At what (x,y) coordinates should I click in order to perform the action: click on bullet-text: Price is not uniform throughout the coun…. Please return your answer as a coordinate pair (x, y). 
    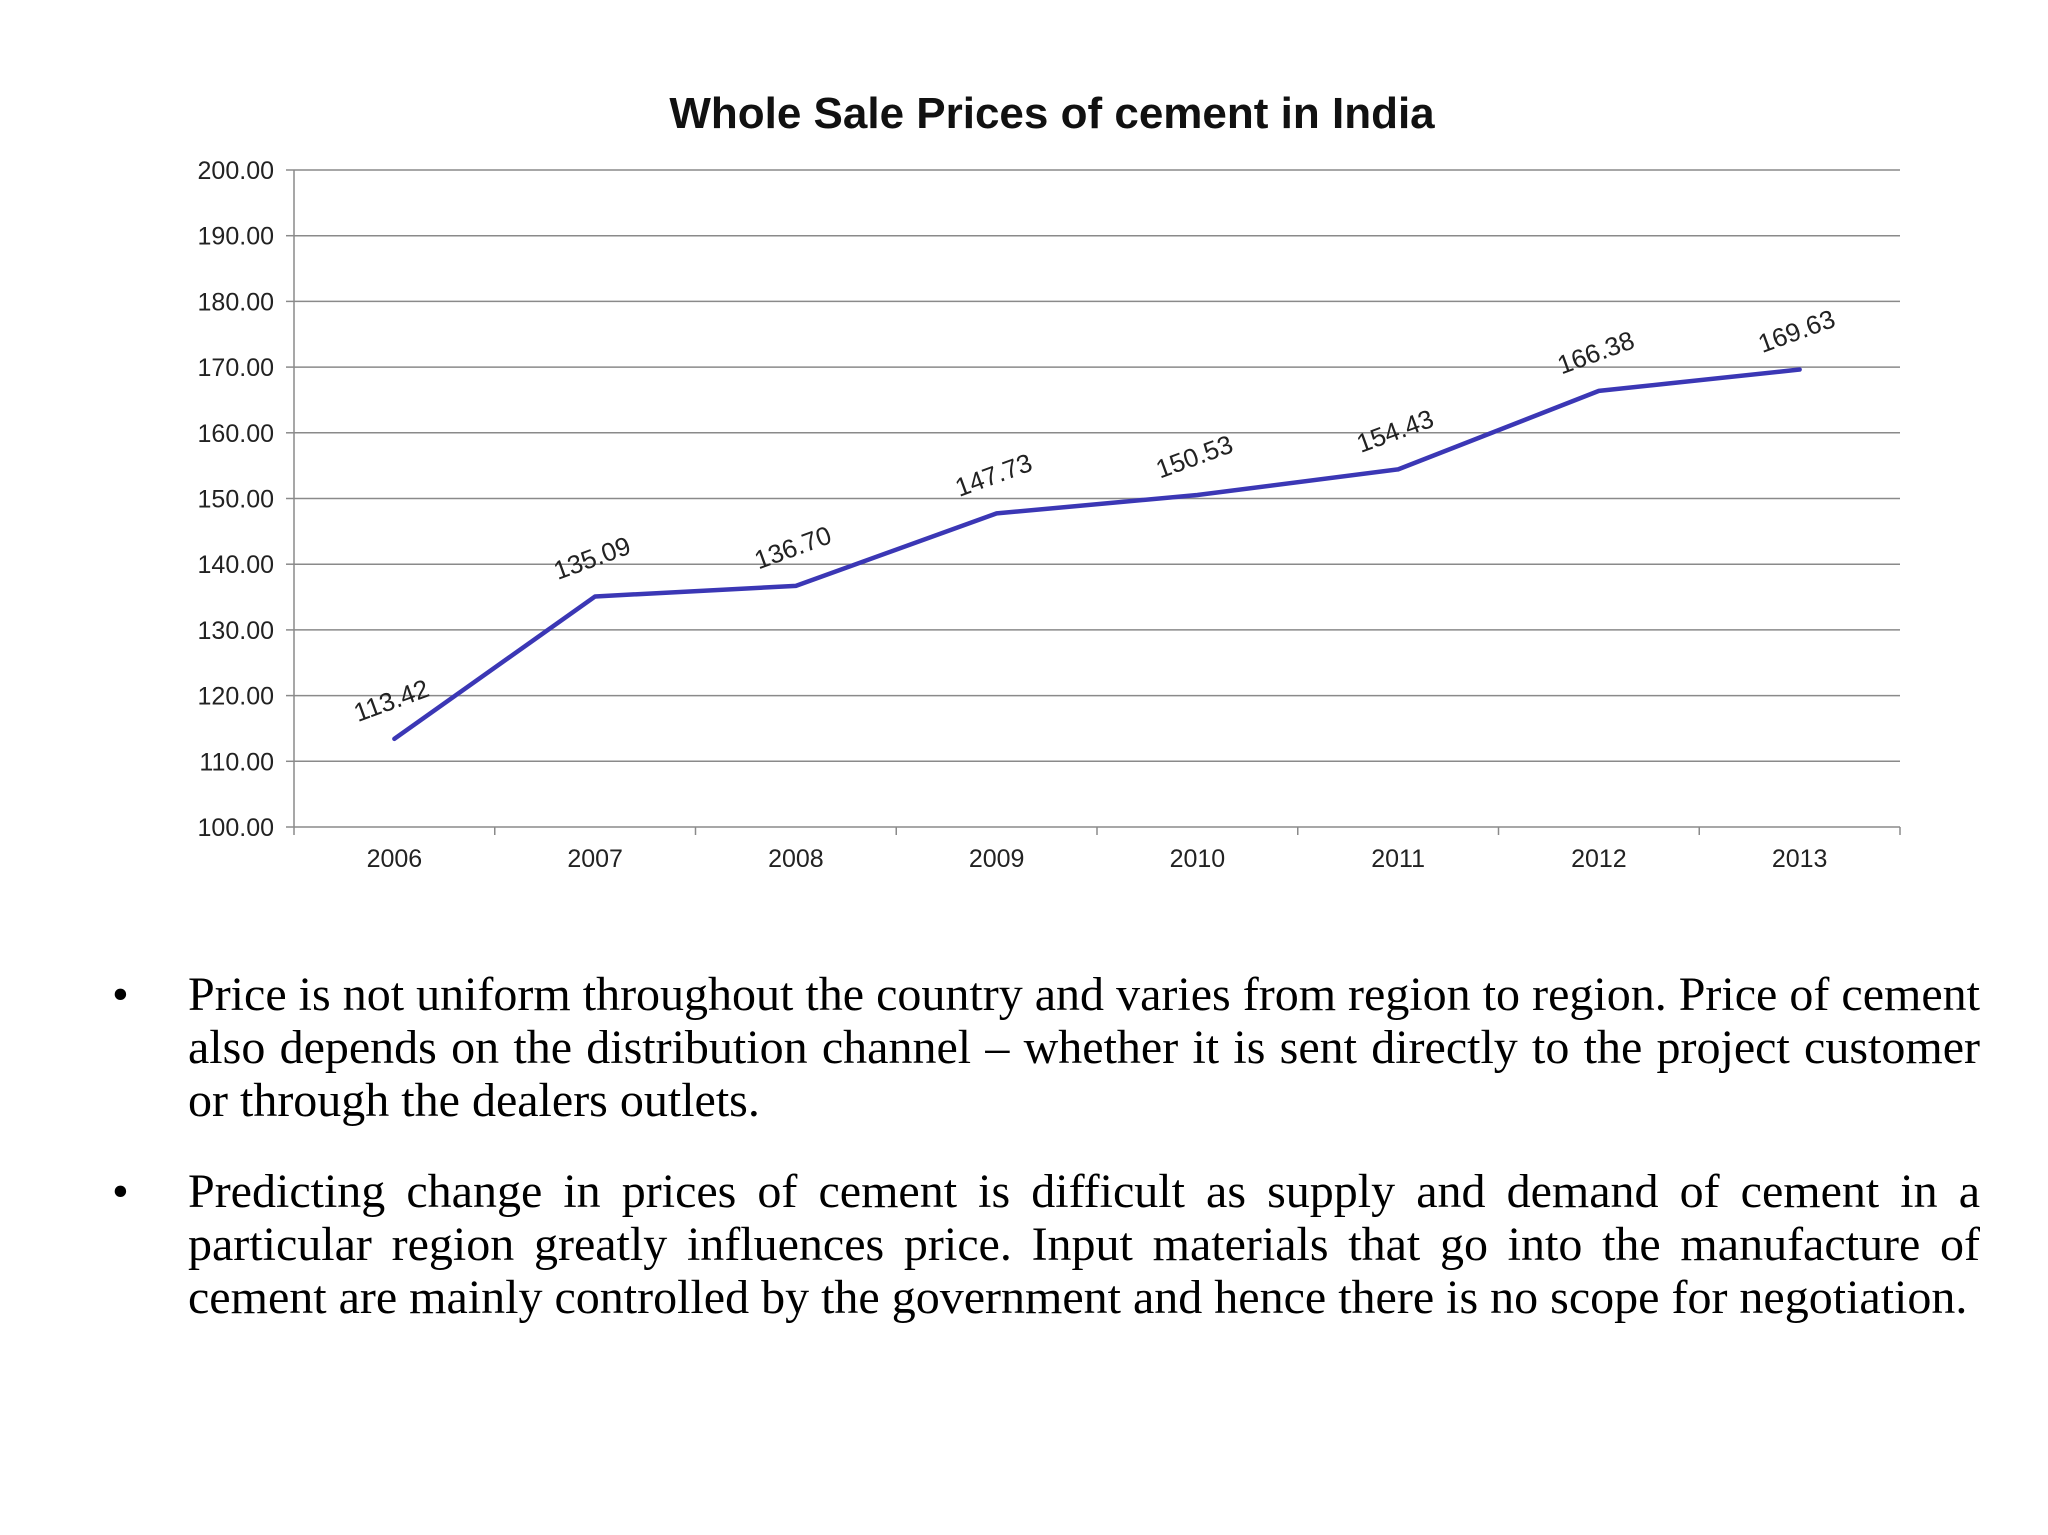
    Looking at the image, I should click on (1084, 1047).